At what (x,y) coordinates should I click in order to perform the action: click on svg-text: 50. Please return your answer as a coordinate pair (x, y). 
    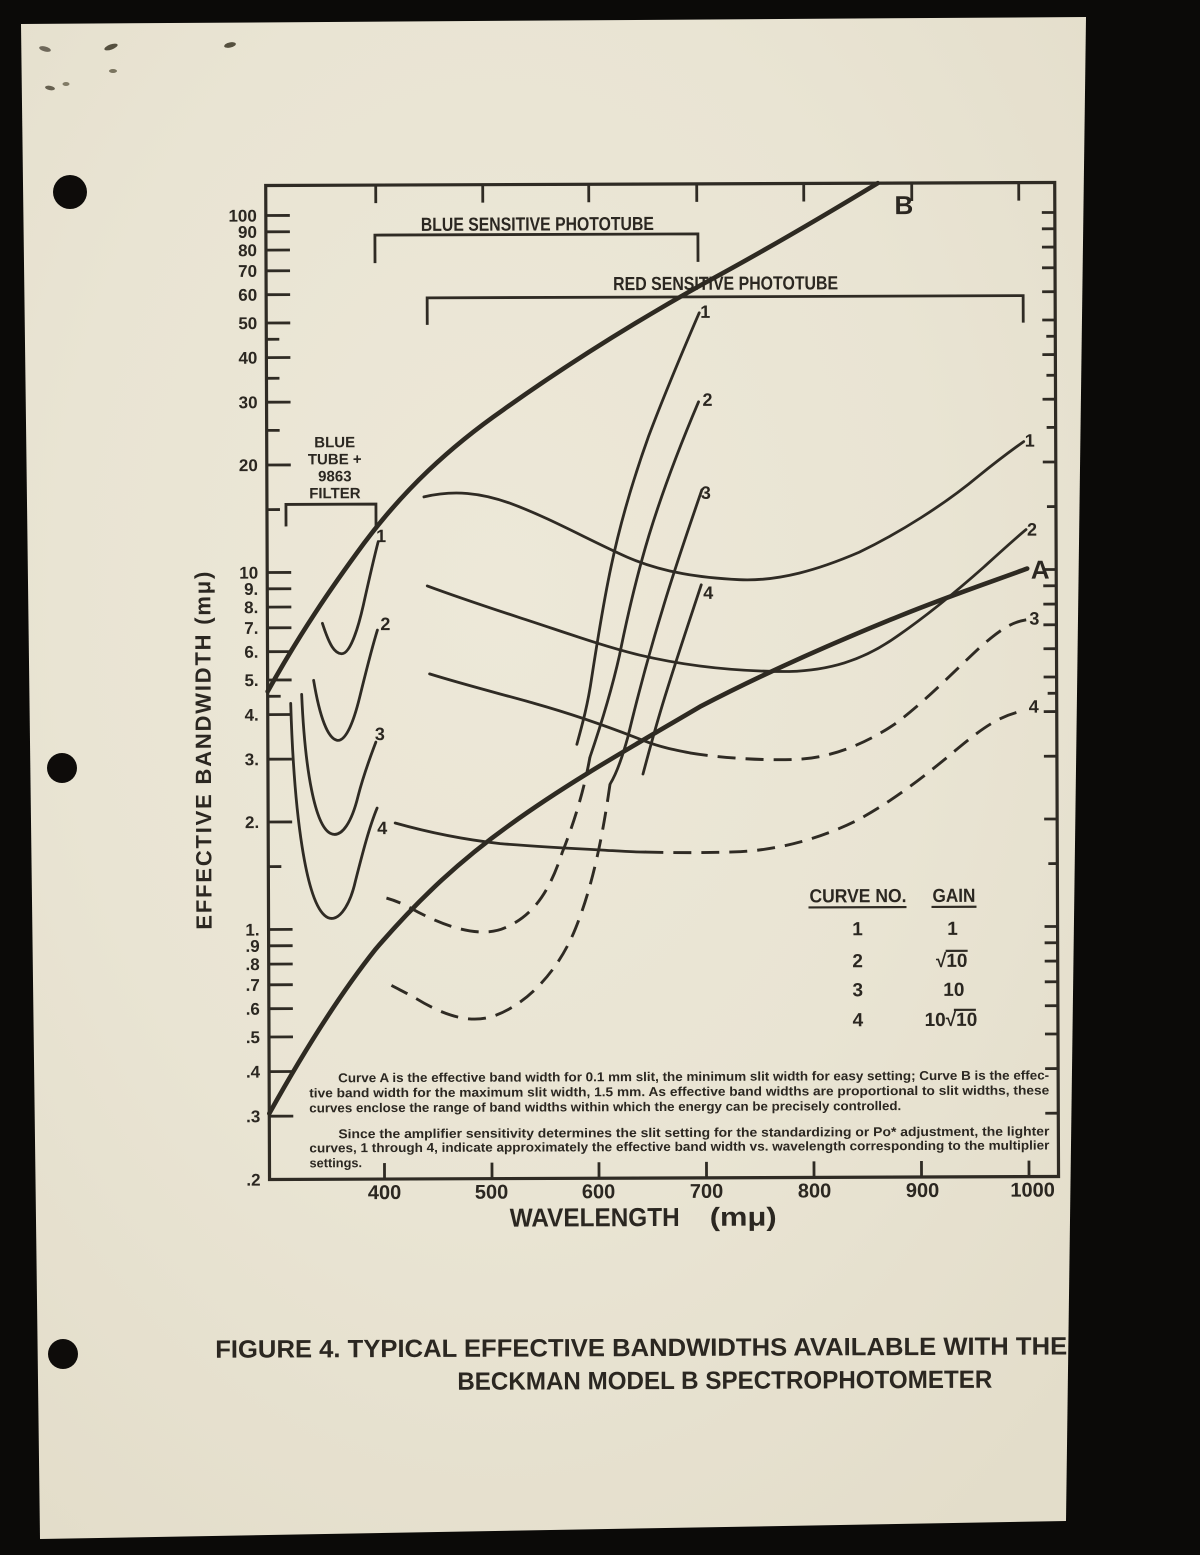
    Looking at the image, I should click on (247, 323).